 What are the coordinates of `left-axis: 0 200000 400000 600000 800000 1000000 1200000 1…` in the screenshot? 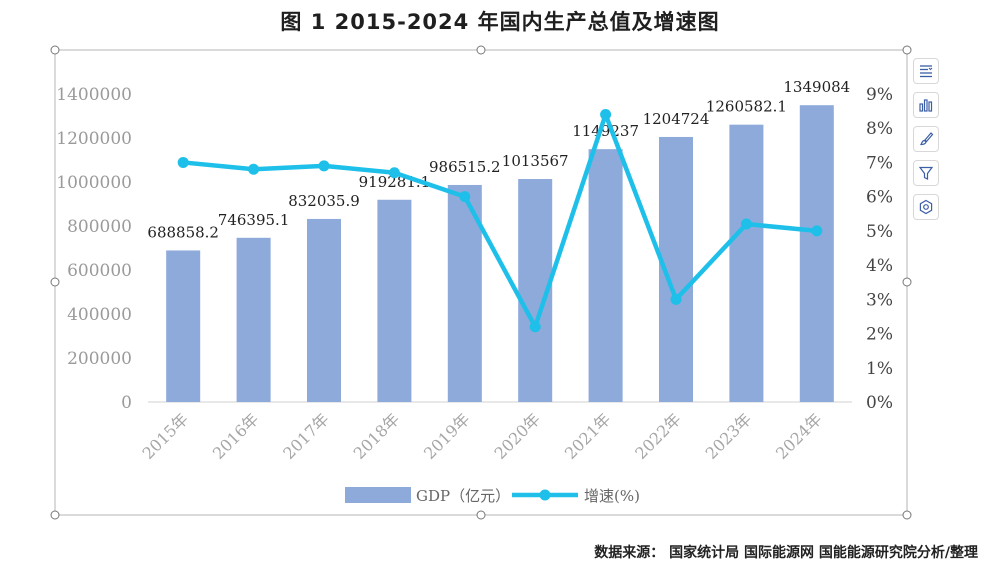 It's located at (94, 249).